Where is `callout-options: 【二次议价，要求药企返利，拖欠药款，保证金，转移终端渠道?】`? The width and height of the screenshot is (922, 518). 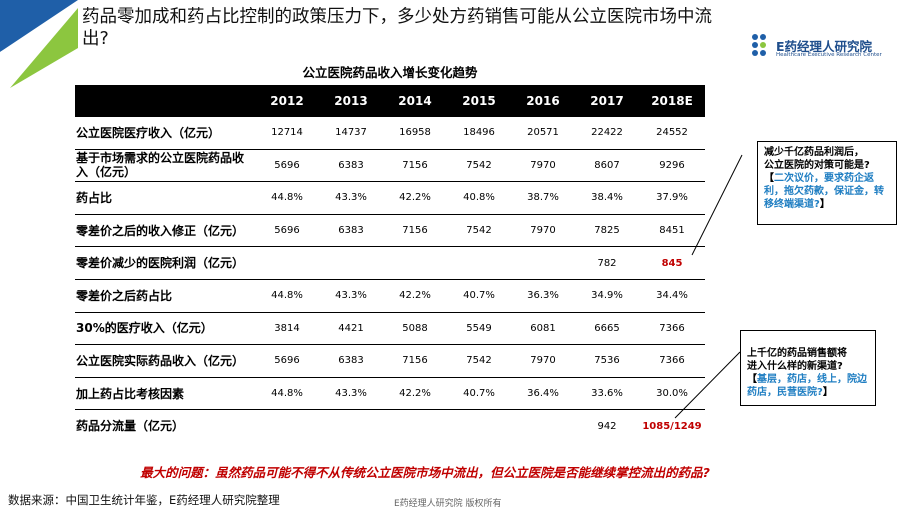
callout-options: 【二次议价，要求药企返利，拖欠药款，保证金，转移终端渠道?】 is located at coordinates (827, 191).